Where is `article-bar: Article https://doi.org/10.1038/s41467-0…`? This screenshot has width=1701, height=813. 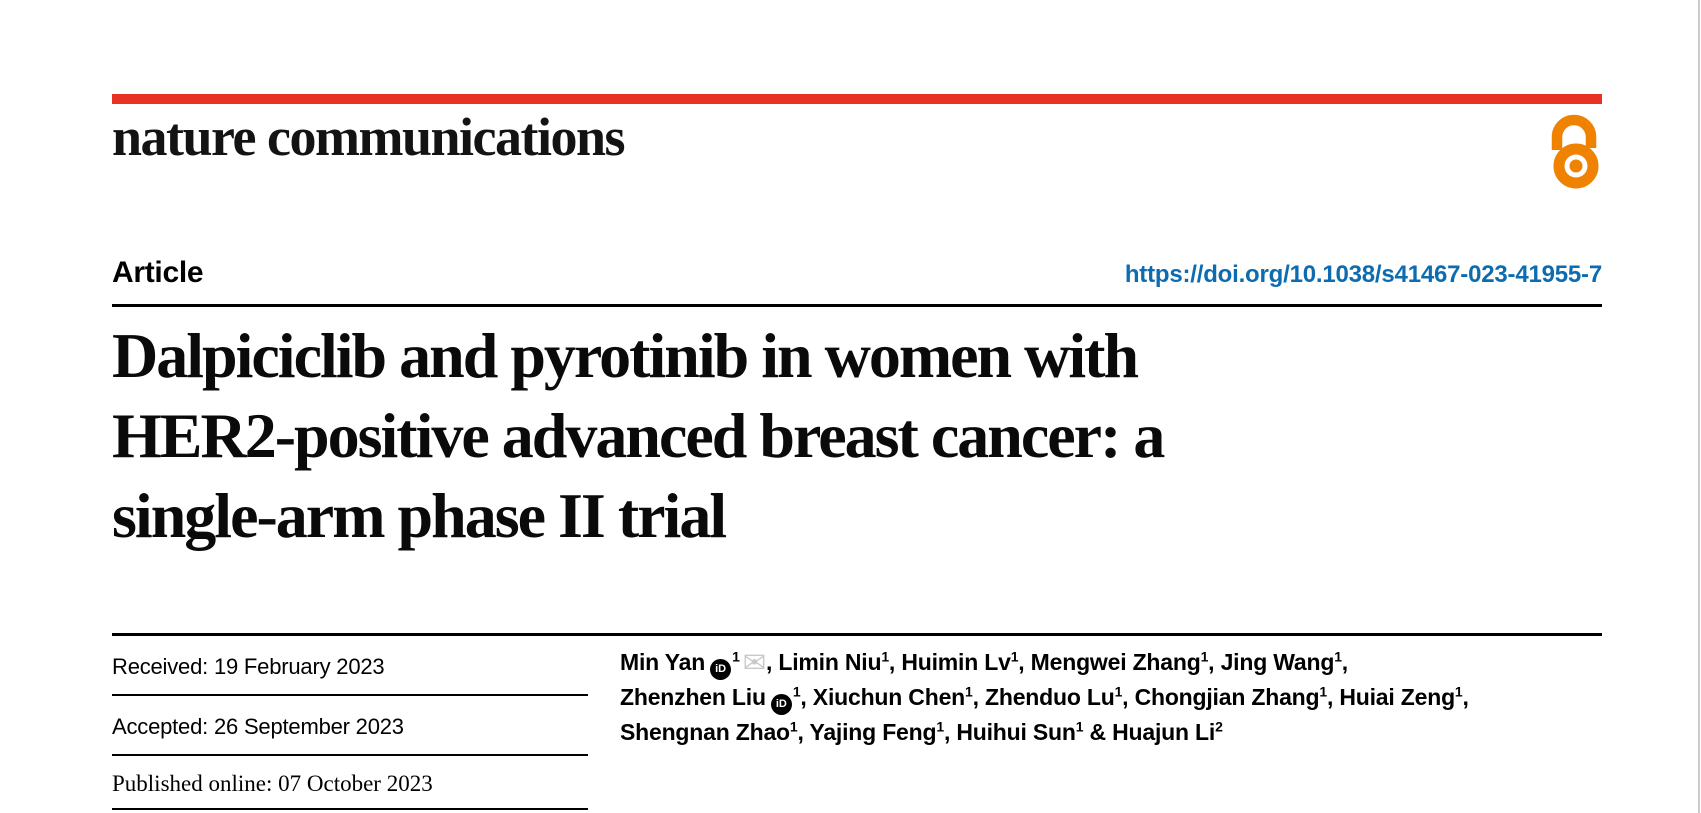
article-bar: Article https://doi.org/10.1038/s41467-0… is located at coordinates (857, 273).